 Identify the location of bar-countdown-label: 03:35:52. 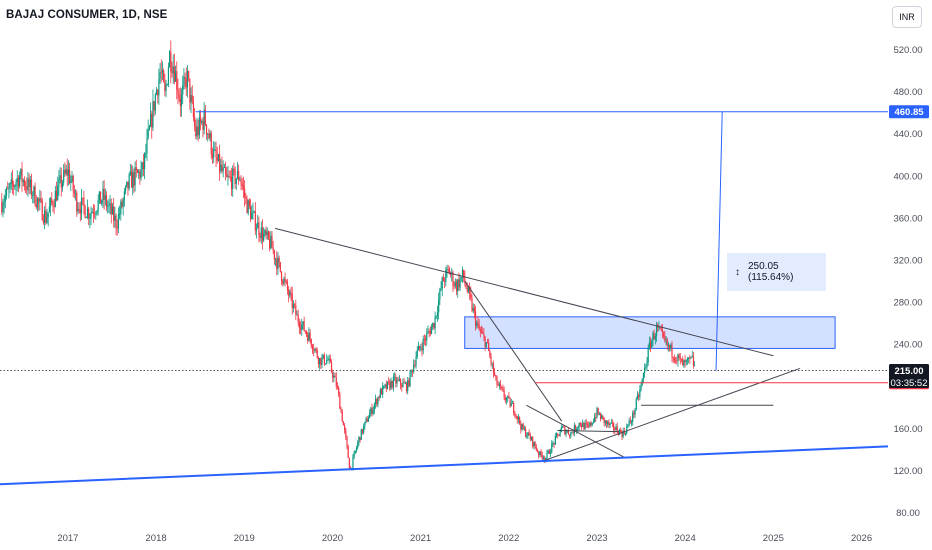
(909, 383).